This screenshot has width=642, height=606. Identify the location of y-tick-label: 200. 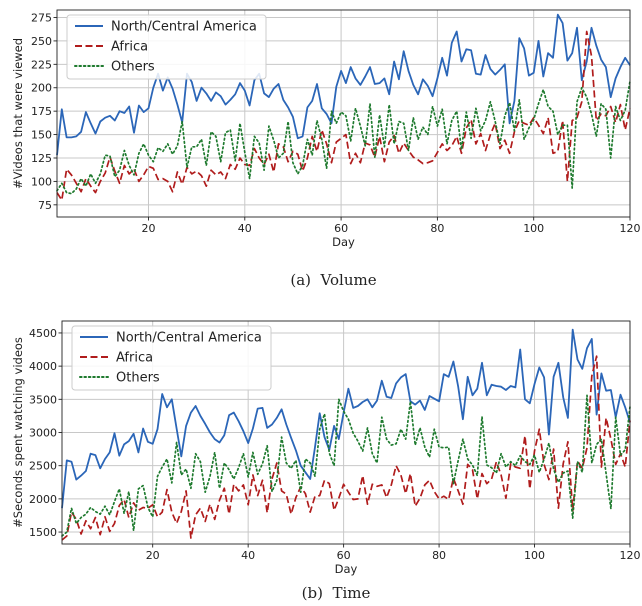
(41, 88).